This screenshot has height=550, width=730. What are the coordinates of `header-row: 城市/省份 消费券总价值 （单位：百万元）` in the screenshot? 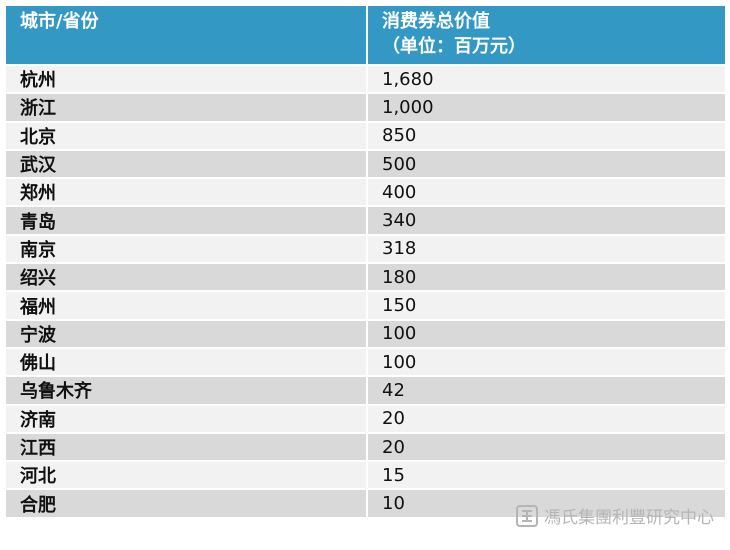 It's located at (365, 35).